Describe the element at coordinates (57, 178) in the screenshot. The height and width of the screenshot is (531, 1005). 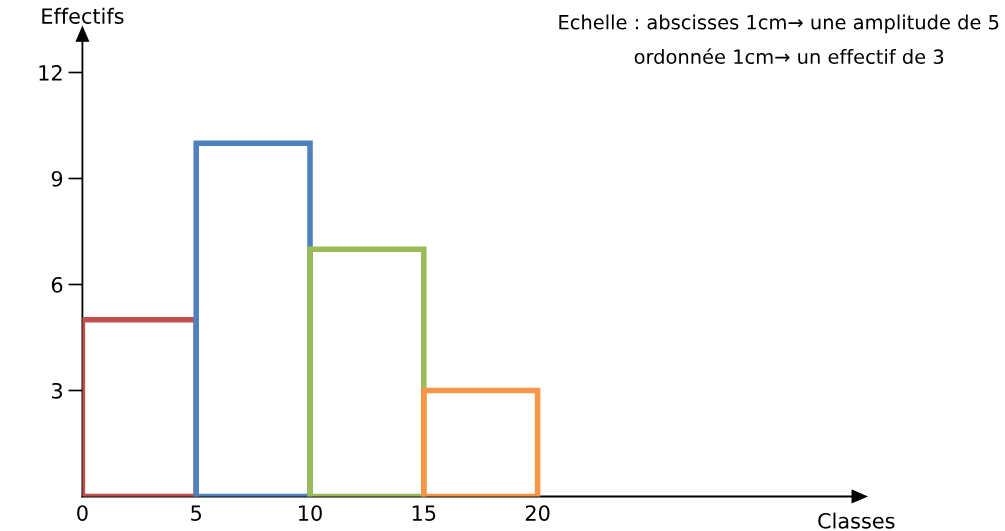
I see `y-tick-label: 9` at that location.